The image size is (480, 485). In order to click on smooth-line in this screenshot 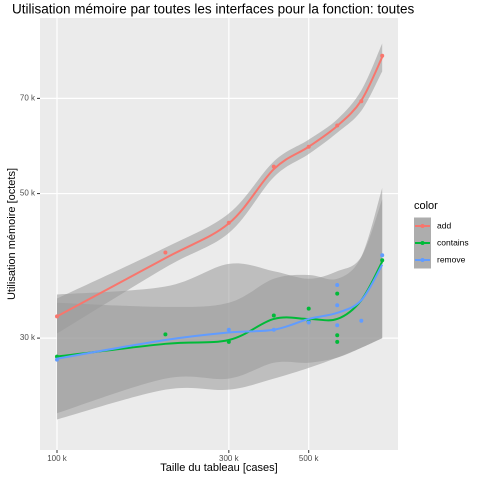, I will do `click(220, 312)`.